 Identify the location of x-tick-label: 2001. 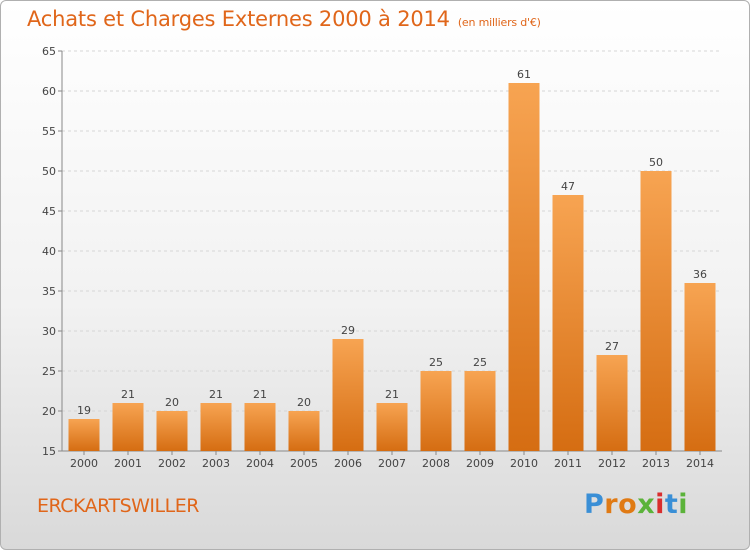
(128, 463).